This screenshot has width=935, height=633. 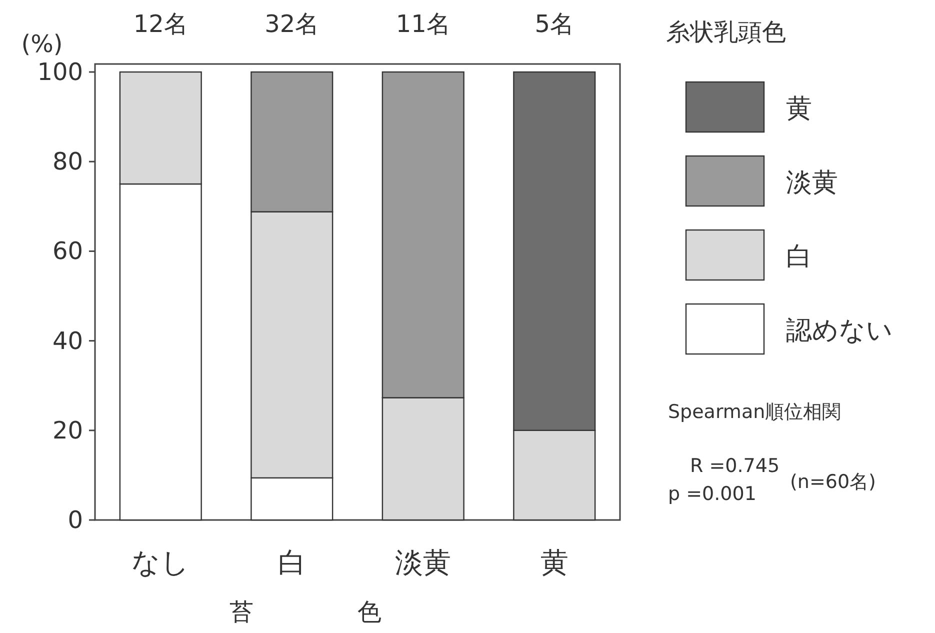 What do you see at coordinates (42, 44) in the screenshot?
I see `y-axis-title: (%)` at bounding box center [42, 44].